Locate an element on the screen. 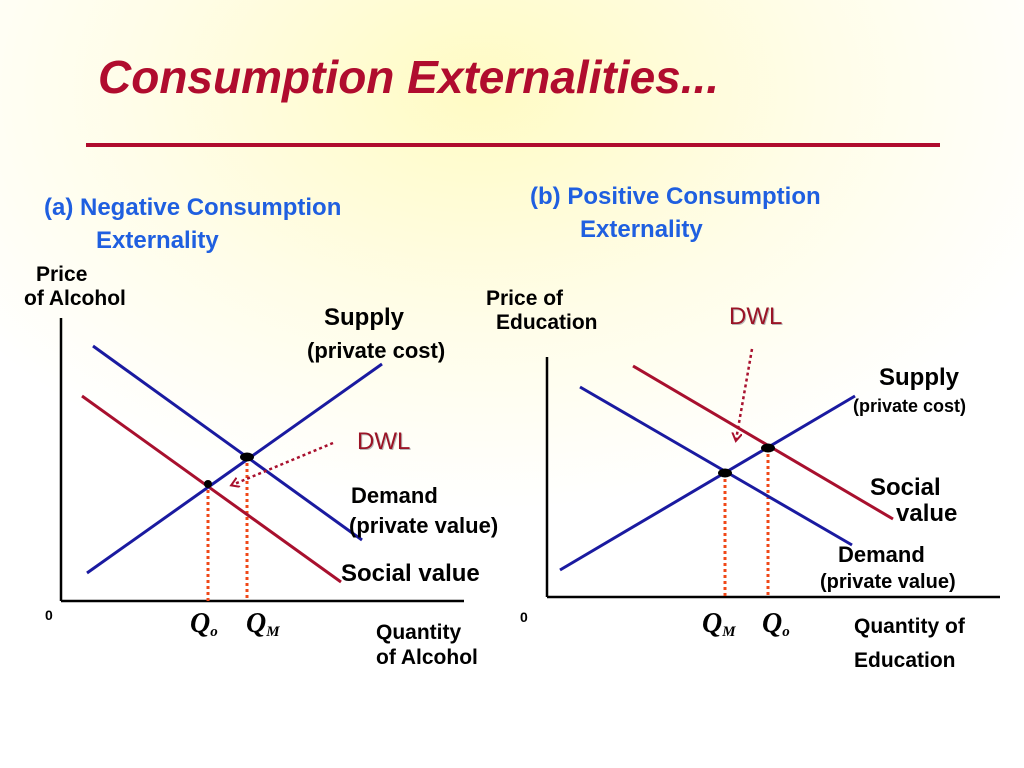  panel-b-q-market-sub: M is located at coordinates (729, 632).